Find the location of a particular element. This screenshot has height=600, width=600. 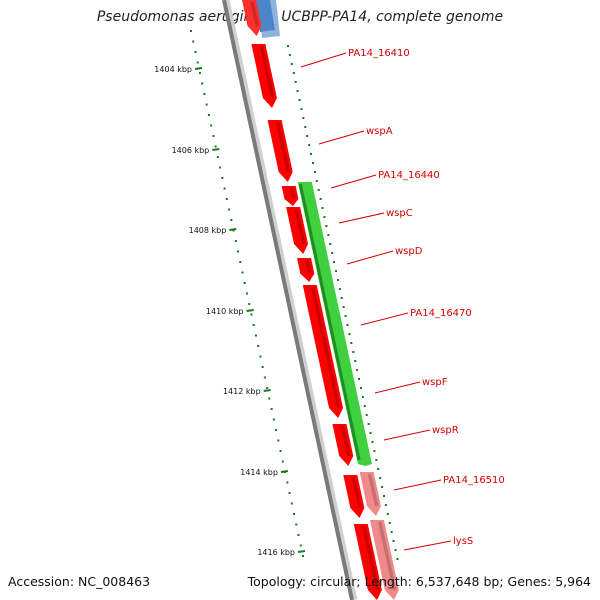

scale-tick-label: 1408 kbp is located at coordinates (208, 230).